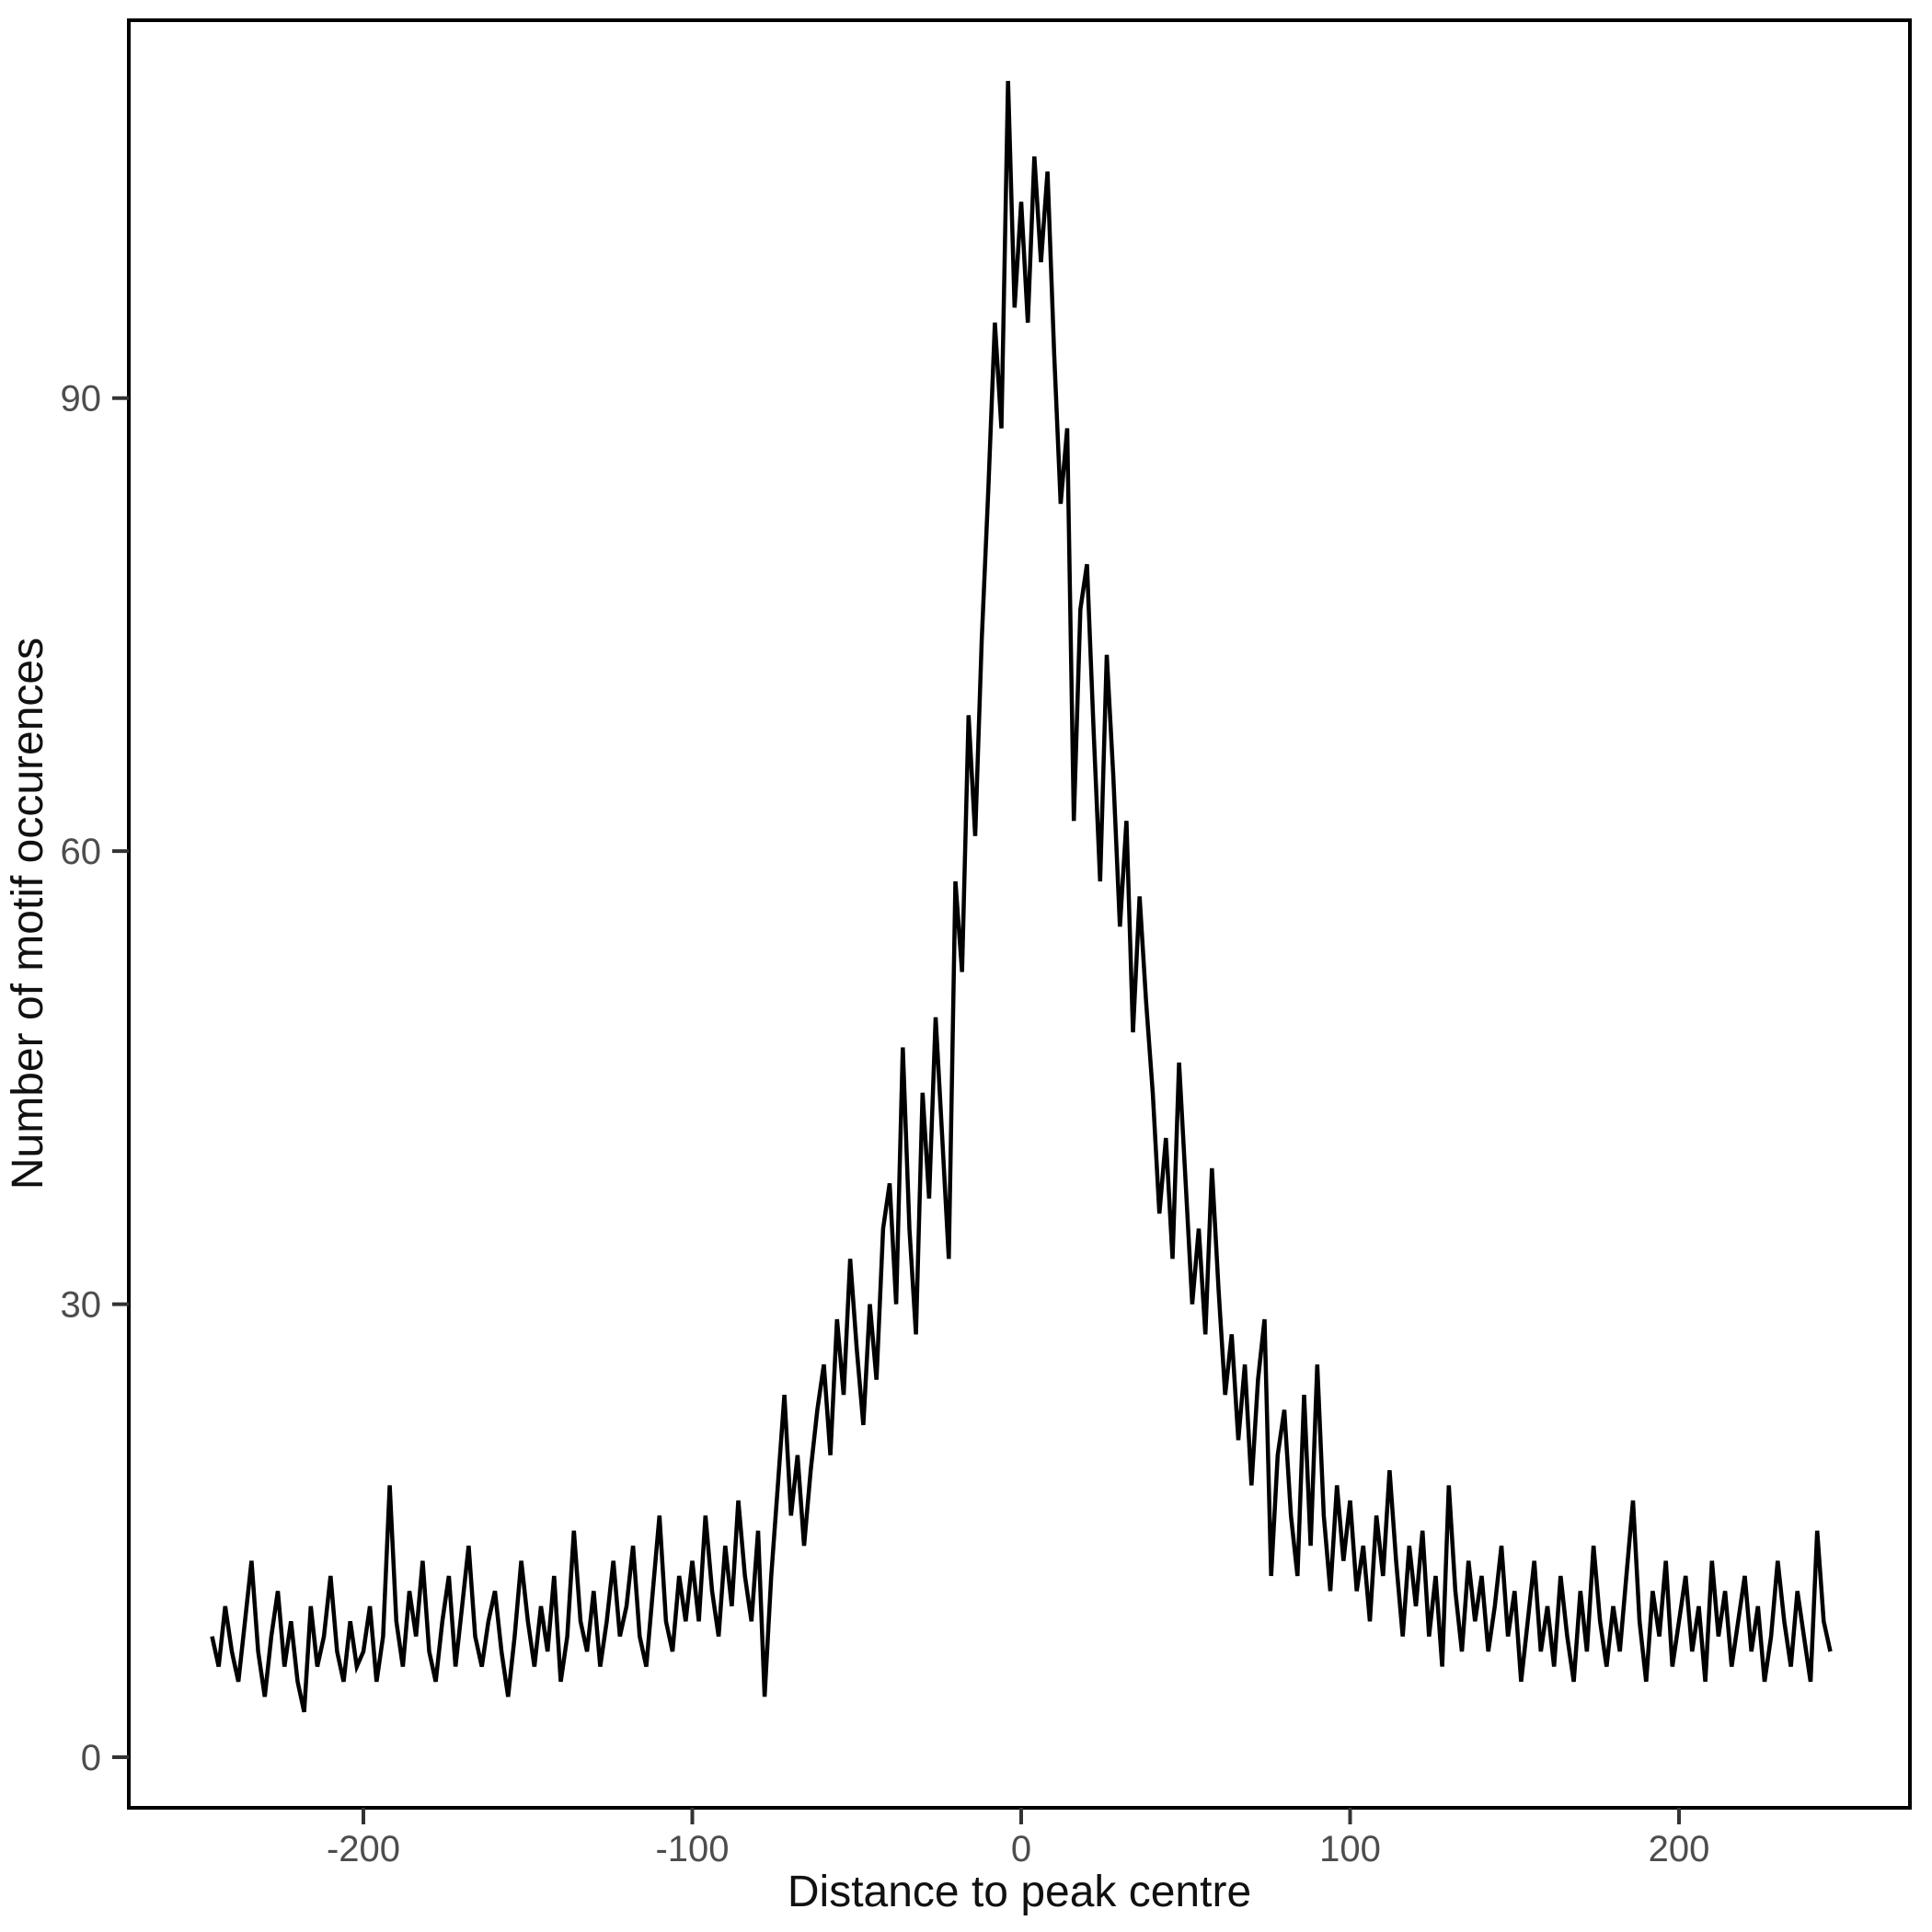 The image size is (1932, 1932). I want to click on y-tick-label: 90, so click(81, 399).